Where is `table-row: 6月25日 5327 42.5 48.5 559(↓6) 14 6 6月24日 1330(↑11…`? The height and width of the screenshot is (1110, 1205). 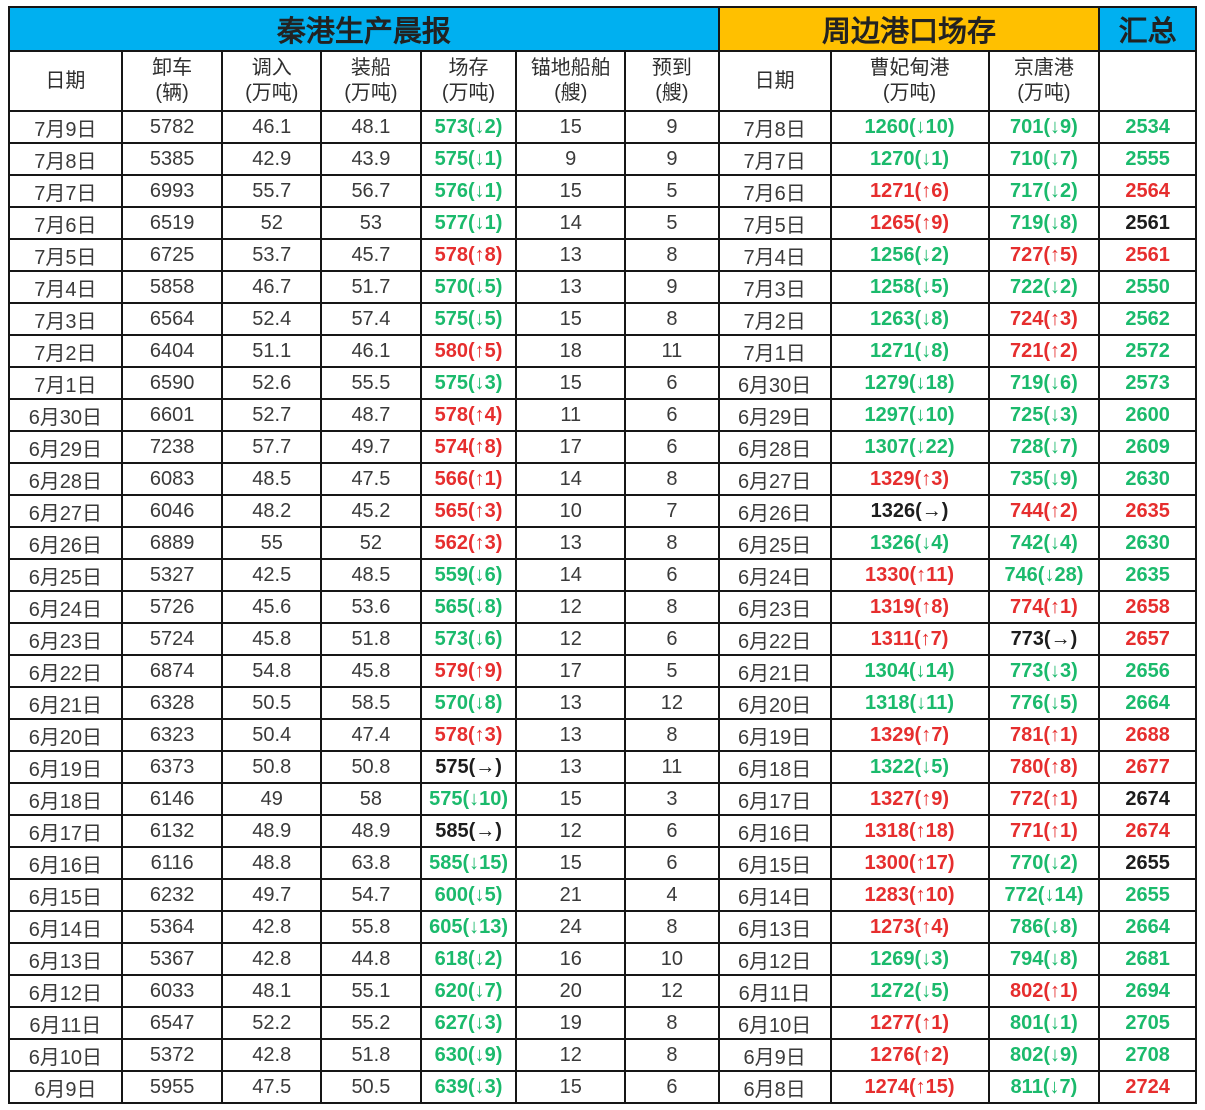 table-row: 6月25日 5327 42.5 48.5 559(↓6) 14 6 6月24日 1330(↑11… is located at coordinates (602, 575).